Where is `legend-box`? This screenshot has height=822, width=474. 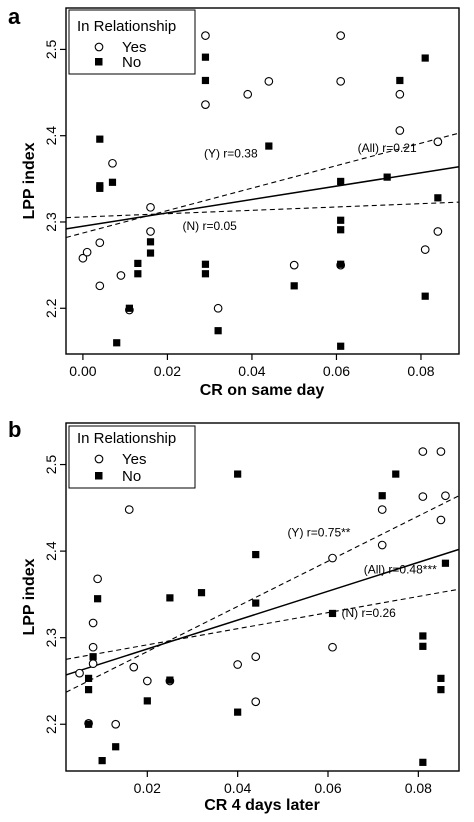
legend-box is located at coordinates (132, 42).